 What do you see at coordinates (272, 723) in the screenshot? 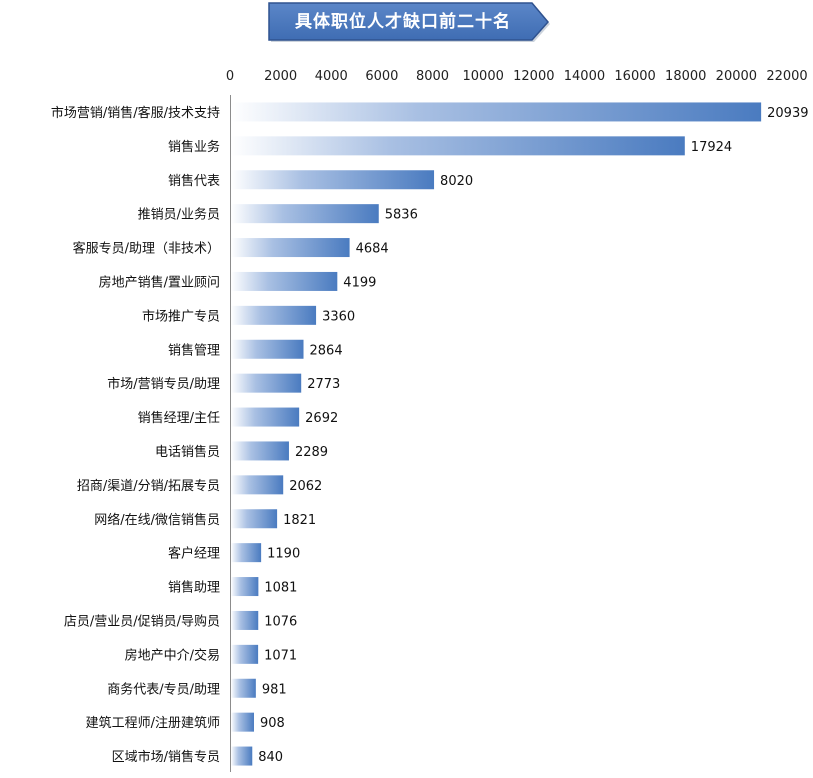
I see `data-label: 908` at bounding box center [272, 723].